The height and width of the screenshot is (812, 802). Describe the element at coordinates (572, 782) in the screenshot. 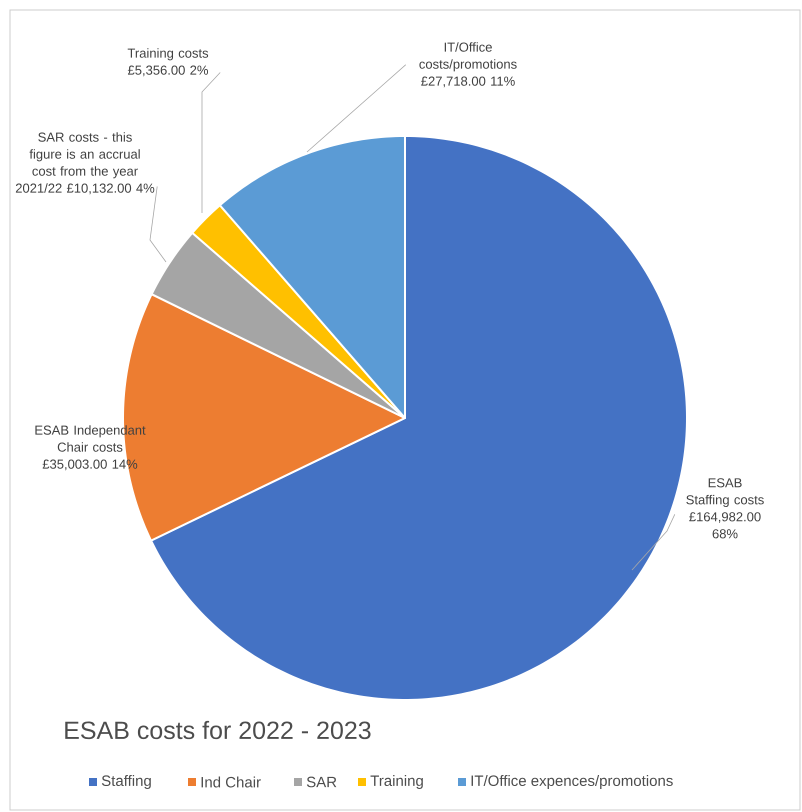

I see `legend-label: IT/Office expences/promotions` at that location.